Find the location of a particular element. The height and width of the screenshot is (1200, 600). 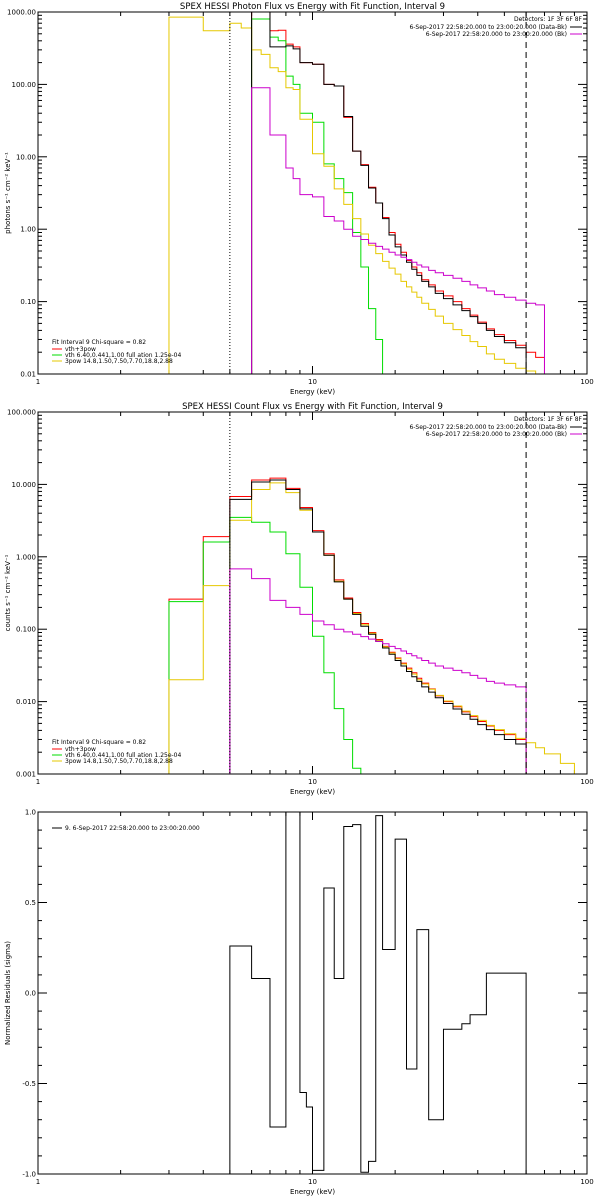

y-tick-label: 1.00 is located at coordinates (28, 230).